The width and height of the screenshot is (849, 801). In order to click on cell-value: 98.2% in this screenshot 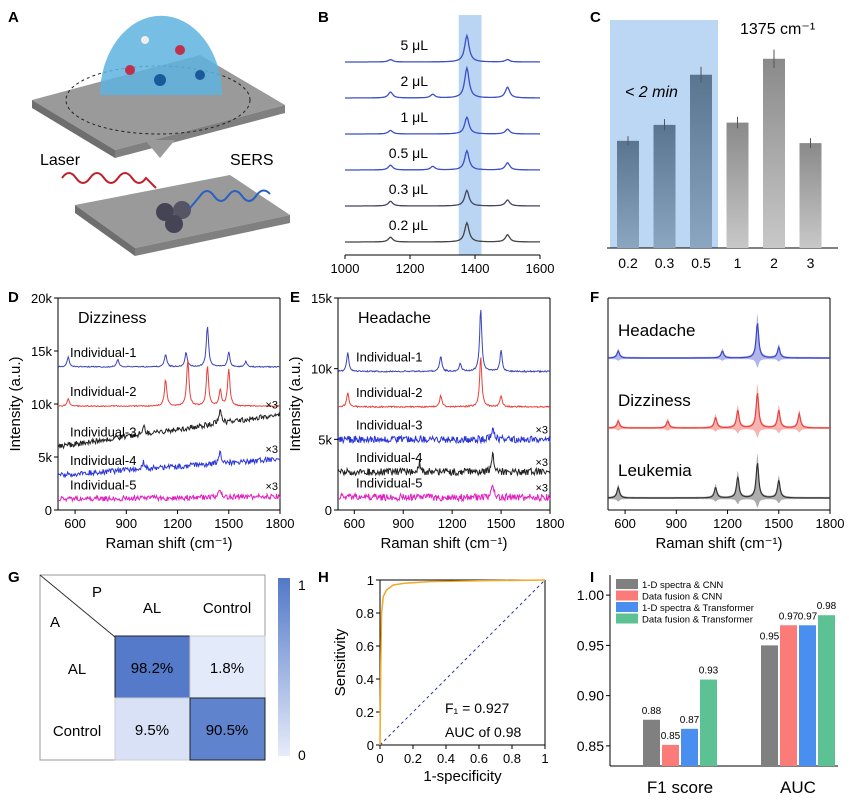, I will do `click(152, 668)`.